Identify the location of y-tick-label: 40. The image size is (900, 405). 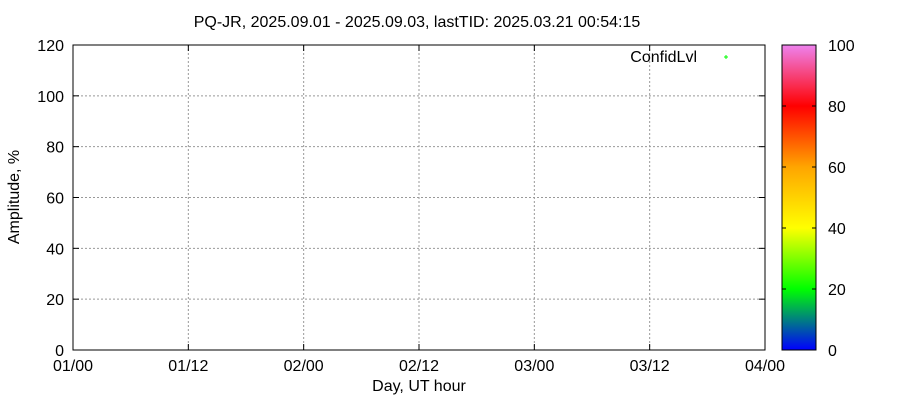
(55, 249).